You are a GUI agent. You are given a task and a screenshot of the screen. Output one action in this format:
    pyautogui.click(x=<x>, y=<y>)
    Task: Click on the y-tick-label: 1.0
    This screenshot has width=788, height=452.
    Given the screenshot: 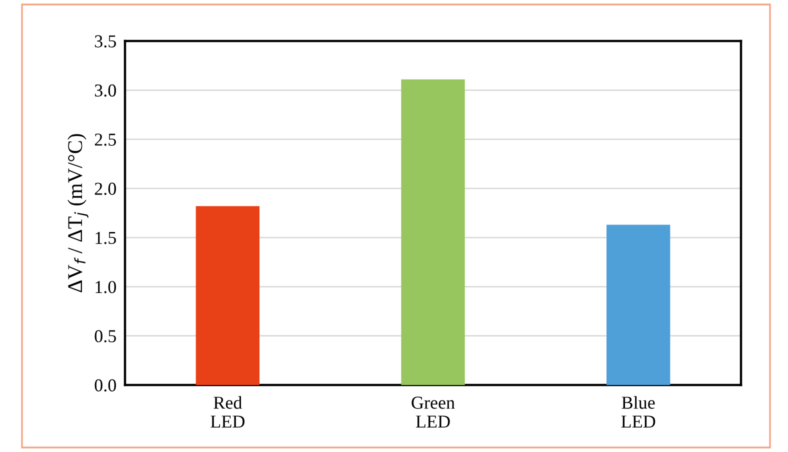 What is the action you would take?
    pyautogui.click(x=106, y=287)
    